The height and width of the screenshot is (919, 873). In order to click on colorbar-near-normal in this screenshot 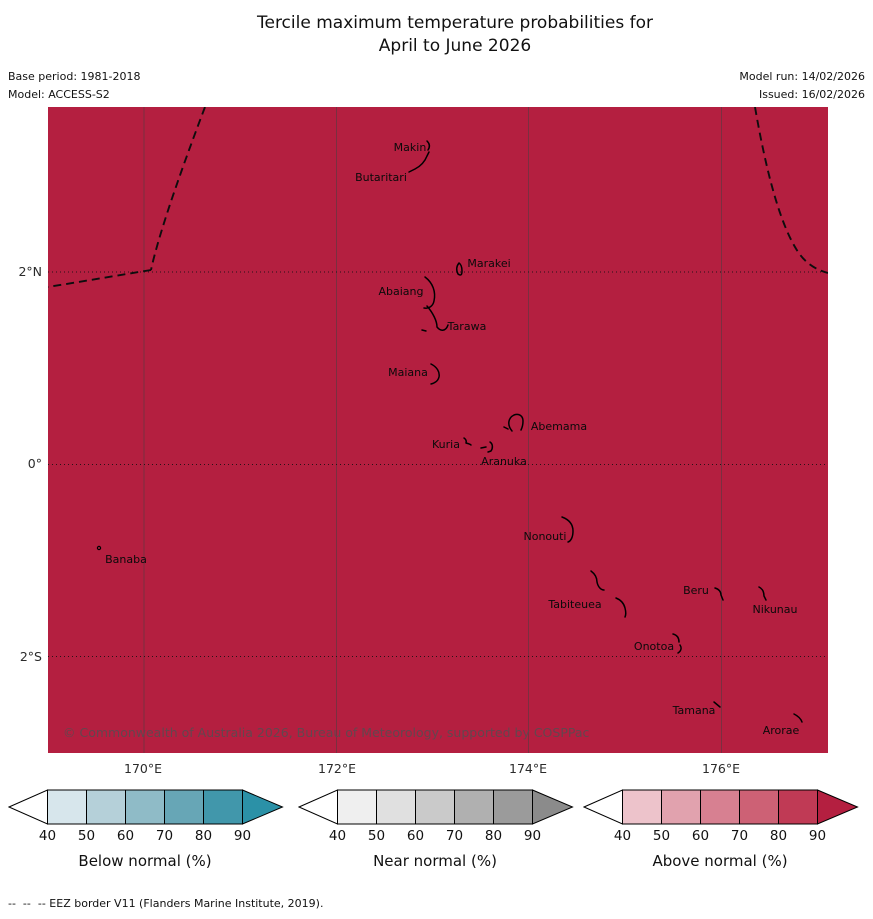, I will do `click(436, 807)`.